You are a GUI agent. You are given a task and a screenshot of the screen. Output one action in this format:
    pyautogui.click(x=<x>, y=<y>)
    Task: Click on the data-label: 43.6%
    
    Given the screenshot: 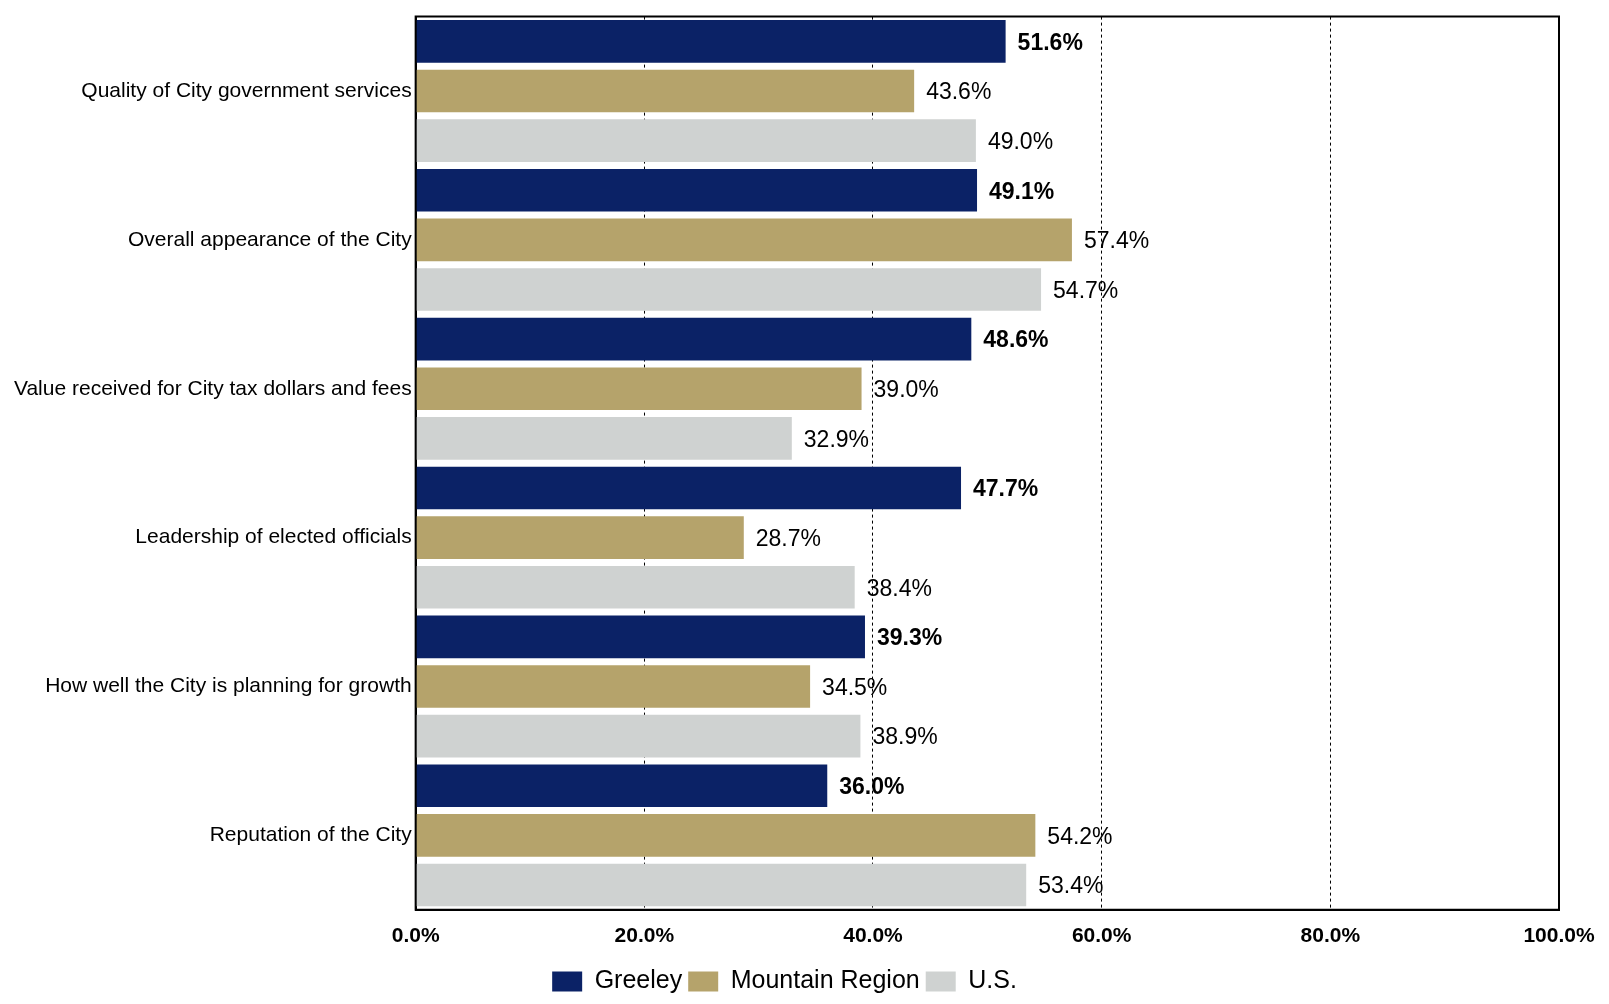 What is the action you would take?
    pyautogui.click(x=959, y=91)
    